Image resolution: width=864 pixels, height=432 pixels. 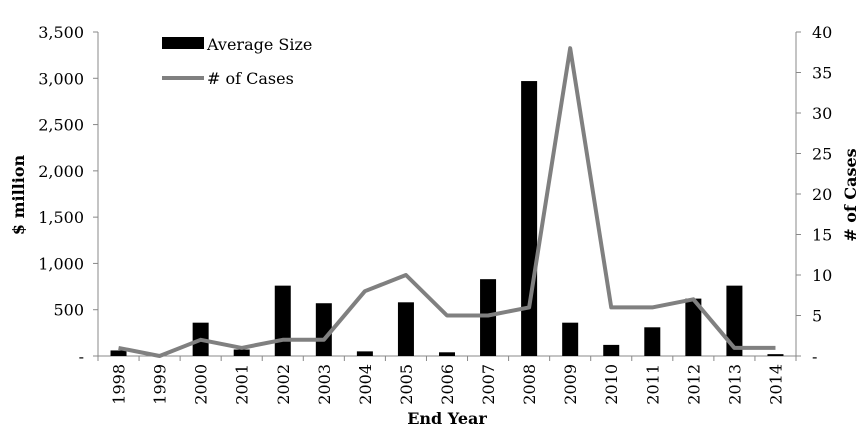 I want to click on x-tick-label: 2014, so click(x=775, y=384).